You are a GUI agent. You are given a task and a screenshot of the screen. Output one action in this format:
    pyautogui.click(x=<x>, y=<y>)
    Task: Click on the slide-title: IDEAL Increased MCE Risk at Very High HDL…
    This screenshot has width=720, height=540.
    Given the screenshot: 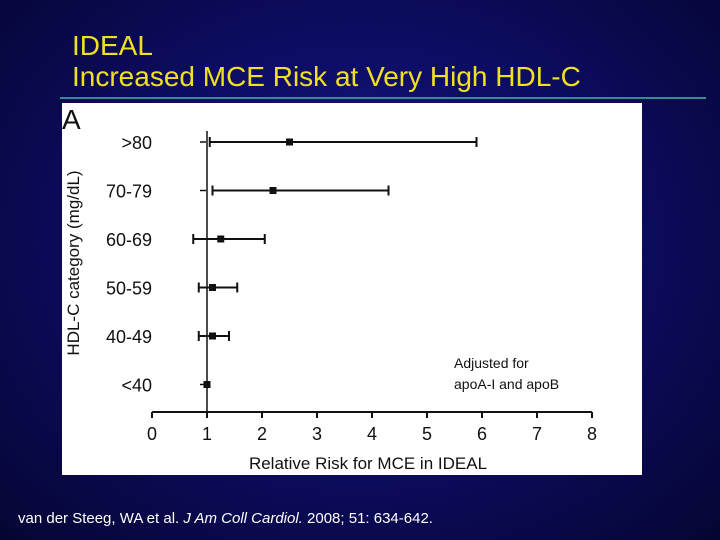 What is the action you would take?
    pyautogui.click(x=326, y=61)
    